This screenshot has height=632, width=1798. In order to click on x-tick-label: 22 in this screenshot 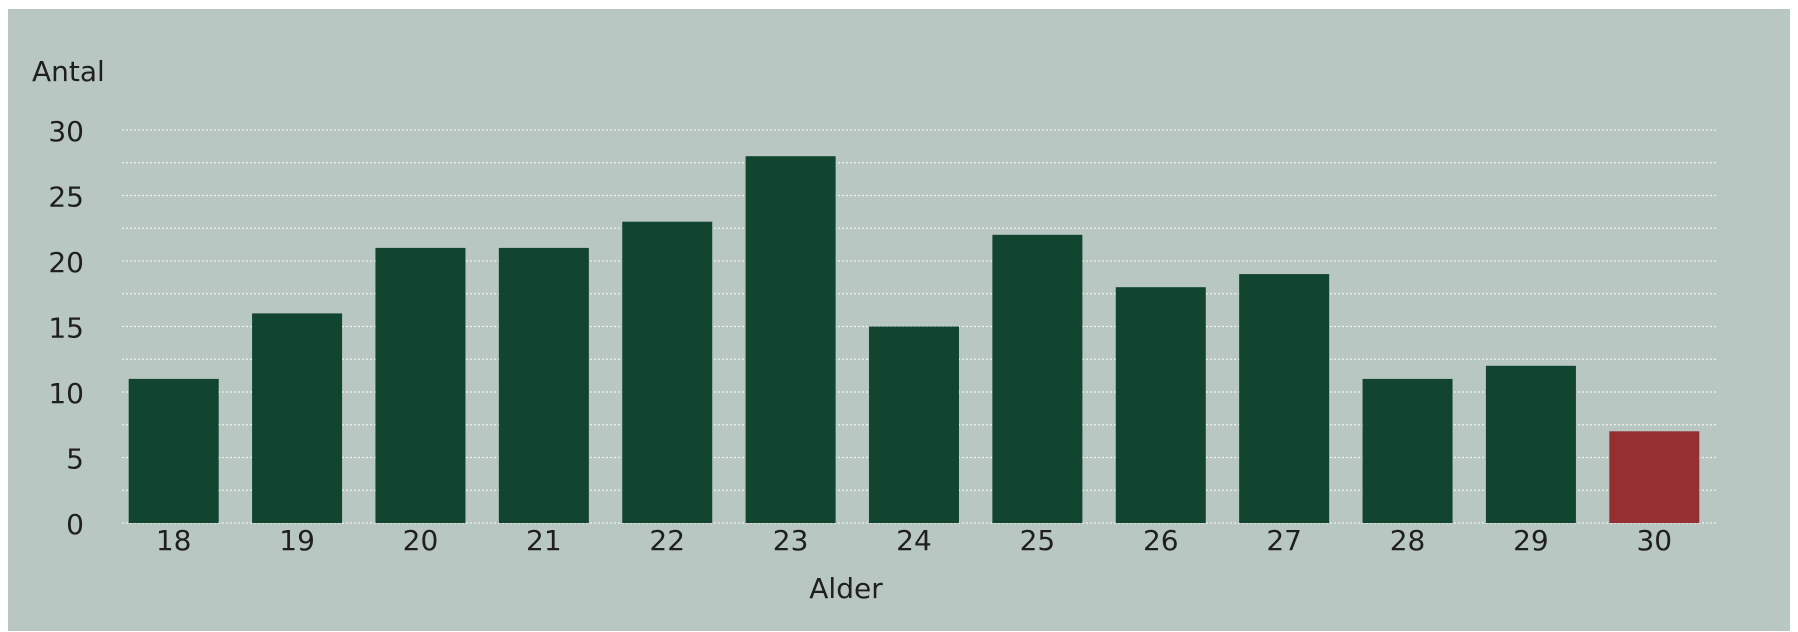, I will do `click(667, 540)`.